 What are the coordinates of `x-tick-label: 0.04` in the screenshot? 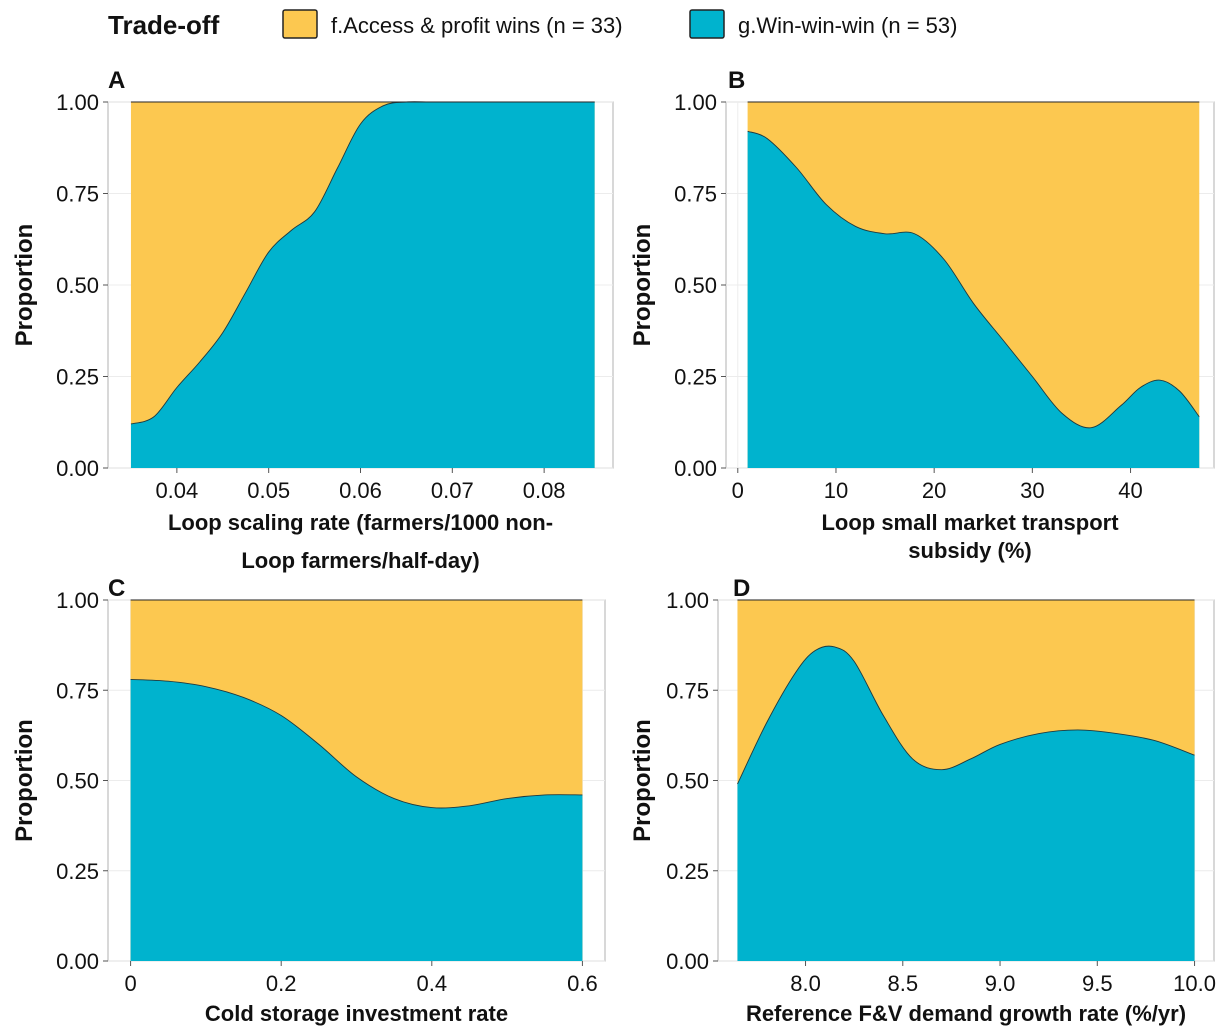 It's located at (176, 490).